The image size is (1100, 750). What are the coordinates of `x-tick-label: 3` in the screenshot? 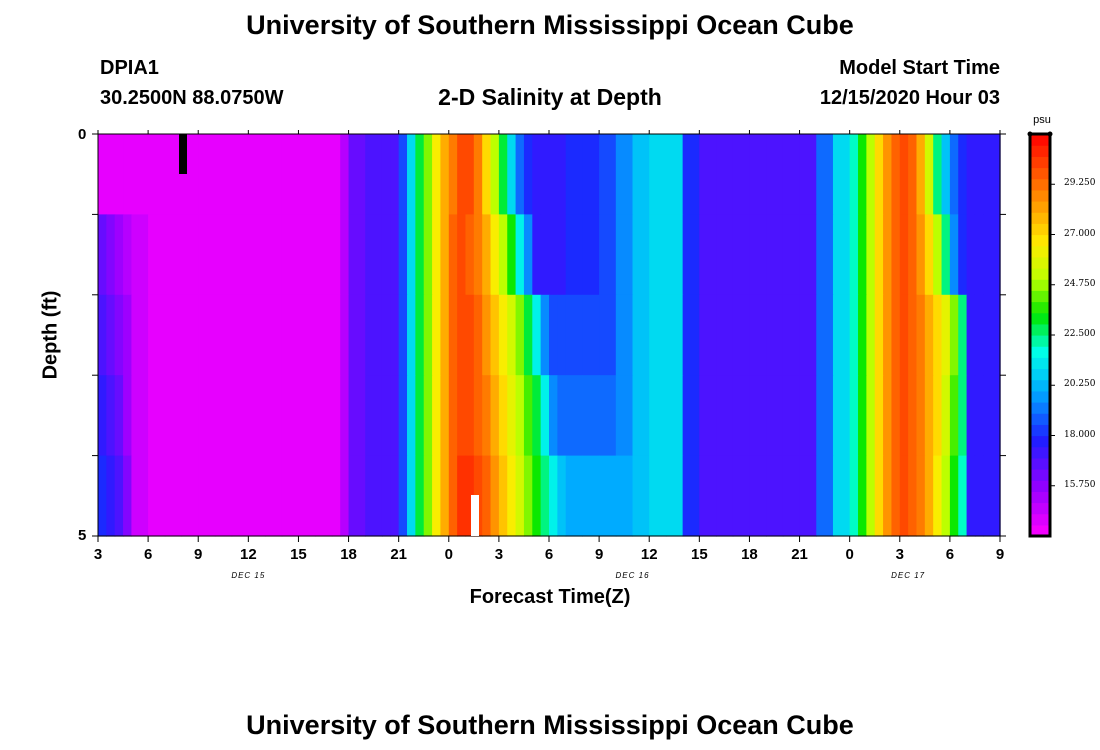 It's located at (98, 554).